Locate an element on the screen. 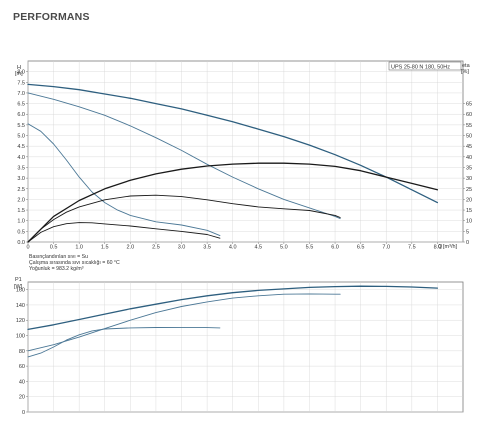 The image size is (480, 435). x-axis-unit: [m³/h] is located at coordinates (450, 247).